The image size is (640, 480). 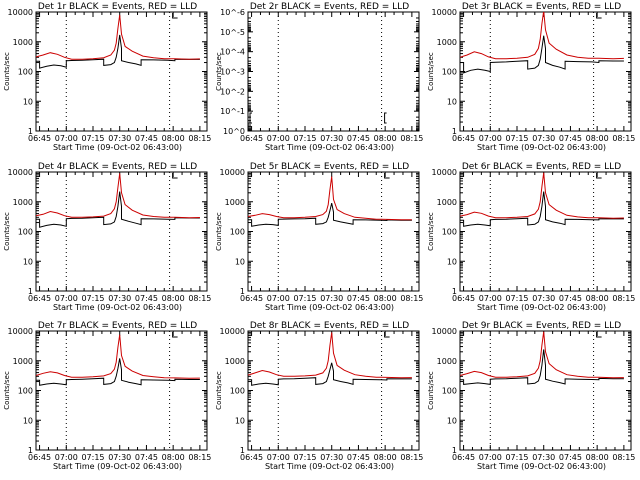 I want to click on y-tick-label: 10^-4, so click(x=232, y=52).